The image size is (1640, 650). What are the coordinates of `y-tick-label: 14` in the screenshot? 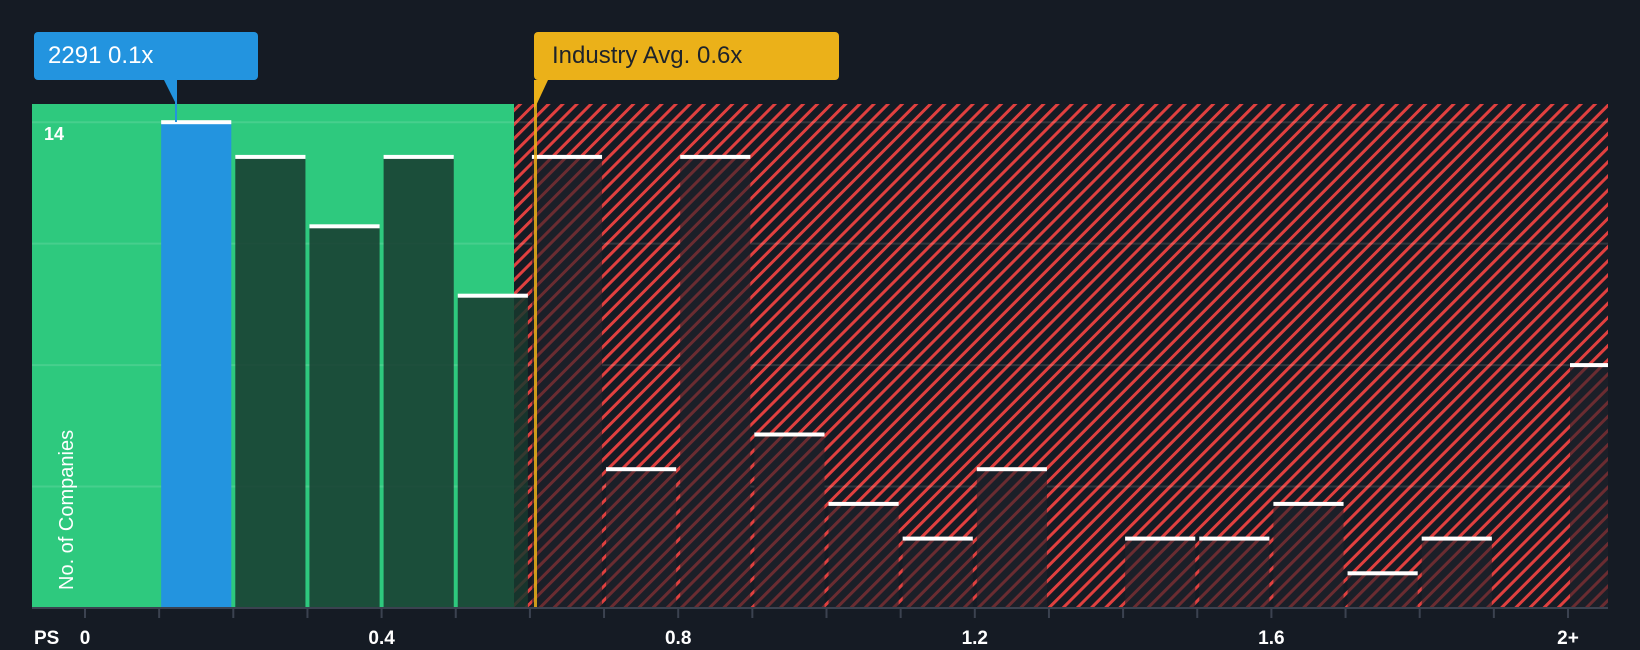 It's located at (54, 134).